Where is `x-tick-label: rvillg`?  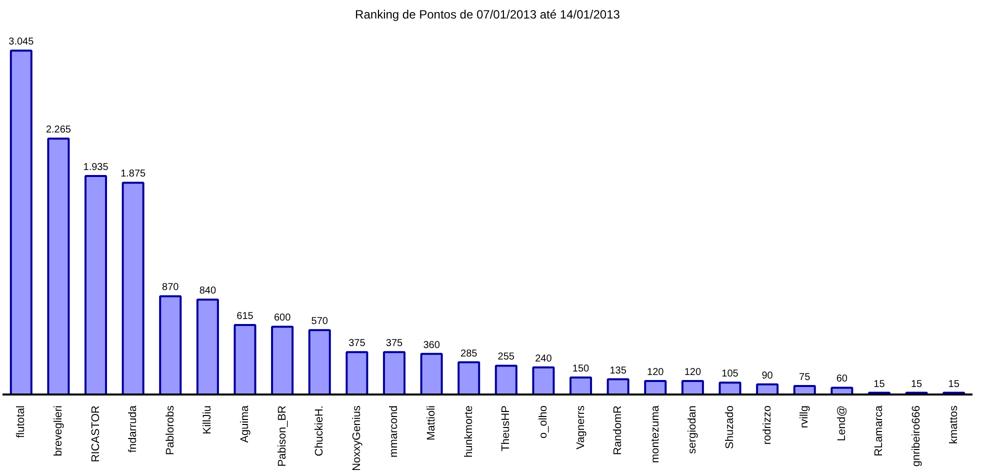
x-tick-label: rvillg is located at coordinates (804, 416).